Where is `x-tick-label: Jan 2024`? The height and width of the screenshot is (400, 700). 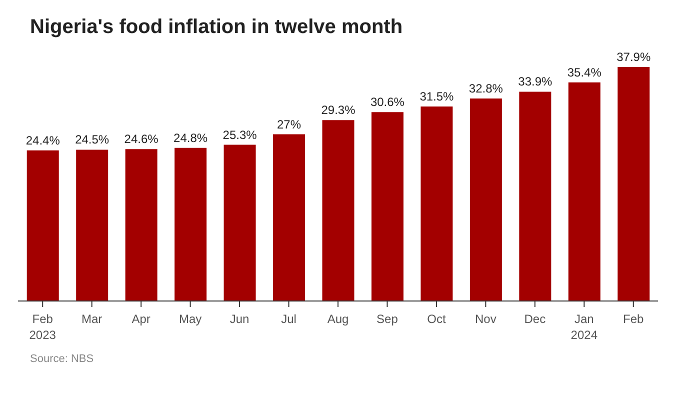 x-tick-label: Jan 2024 is located at coordinates (584, 327).